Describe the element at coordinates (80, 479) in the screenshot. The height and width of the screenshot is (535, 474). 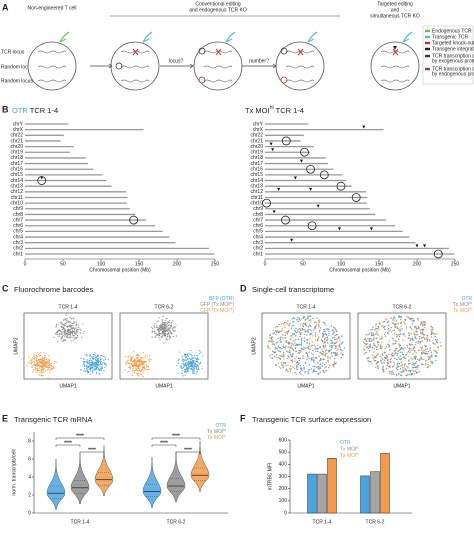
I see `violin` at that location.